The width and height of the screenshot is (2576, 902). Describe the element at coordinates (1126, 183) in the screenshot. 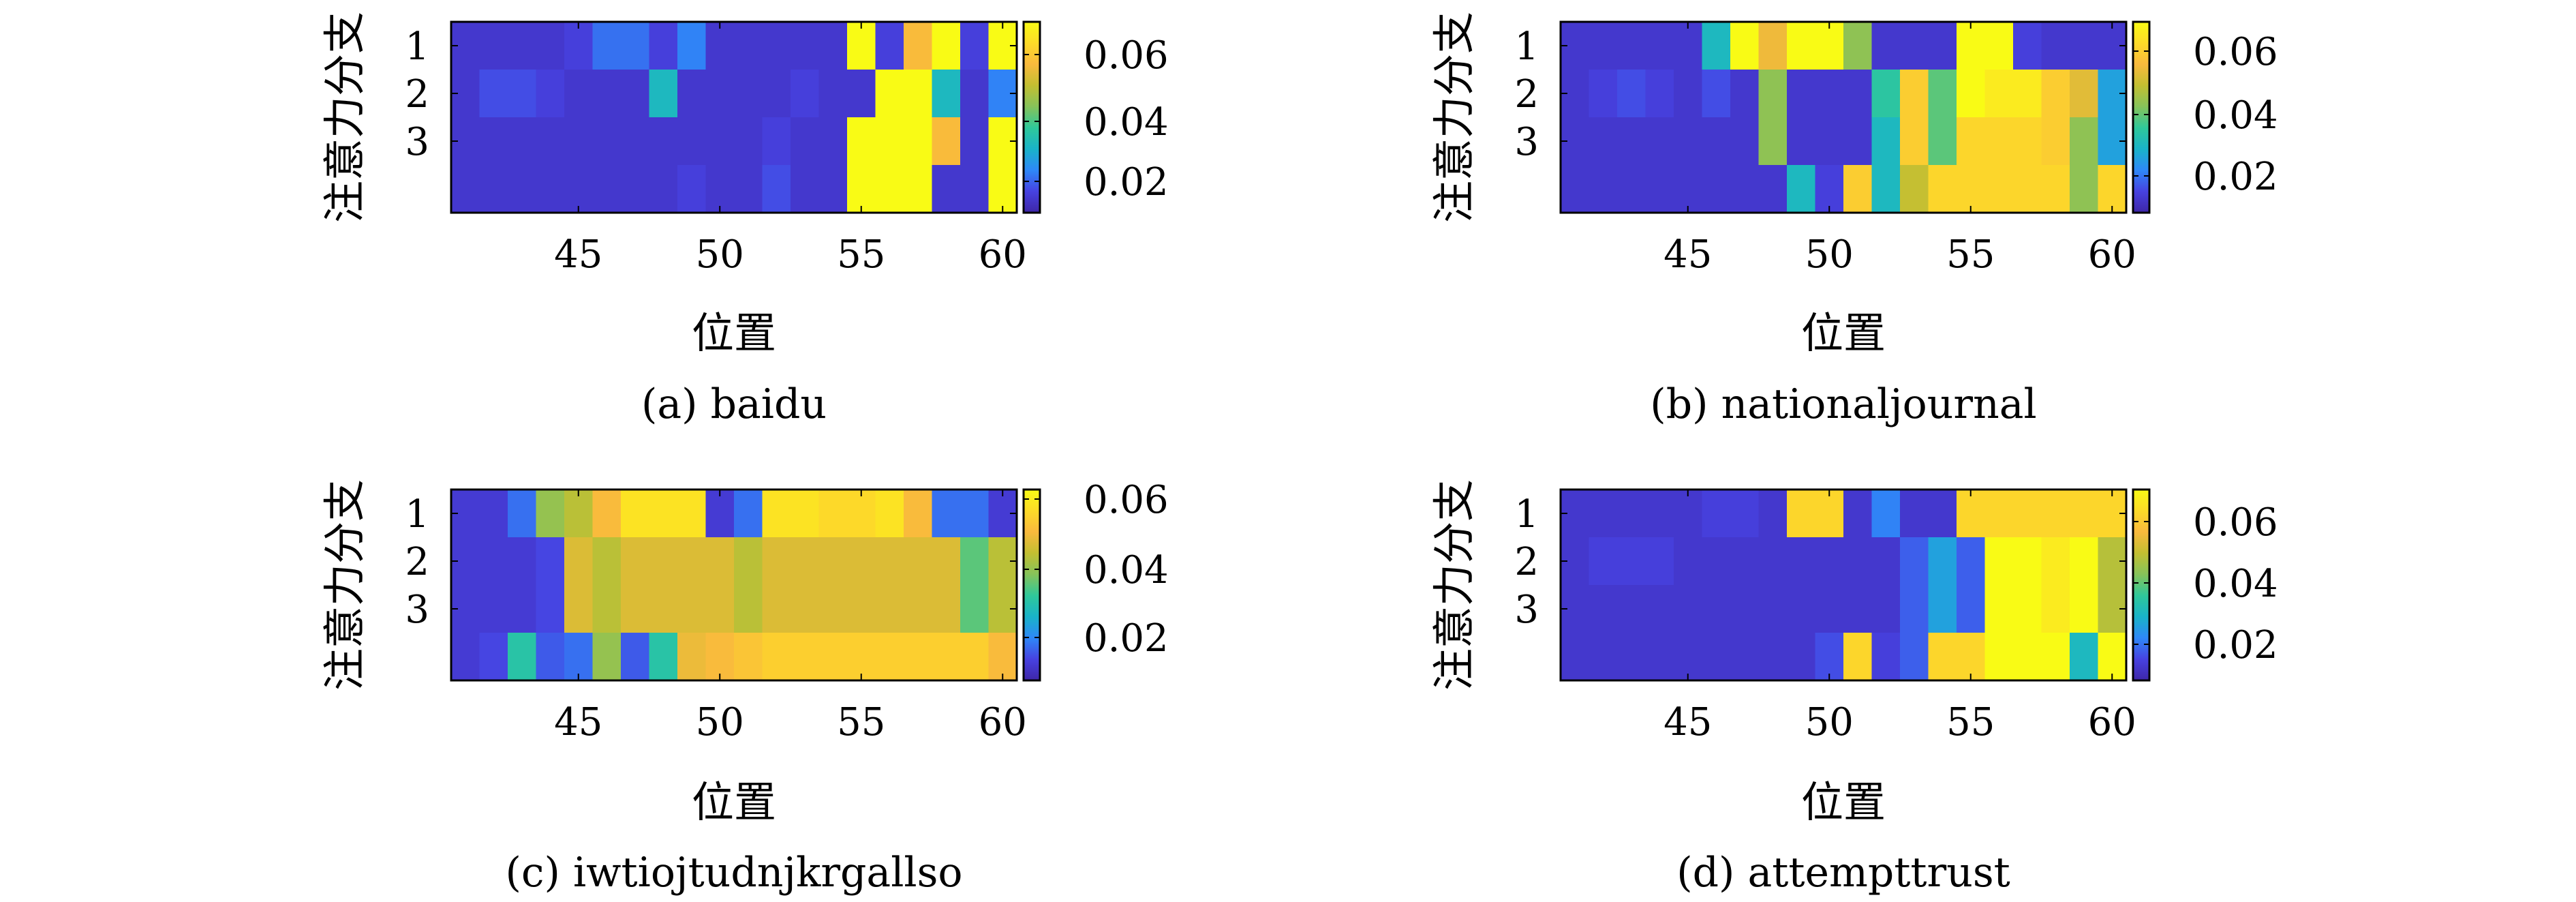

I see `colorbar-tick-label: 0.02` at that location.